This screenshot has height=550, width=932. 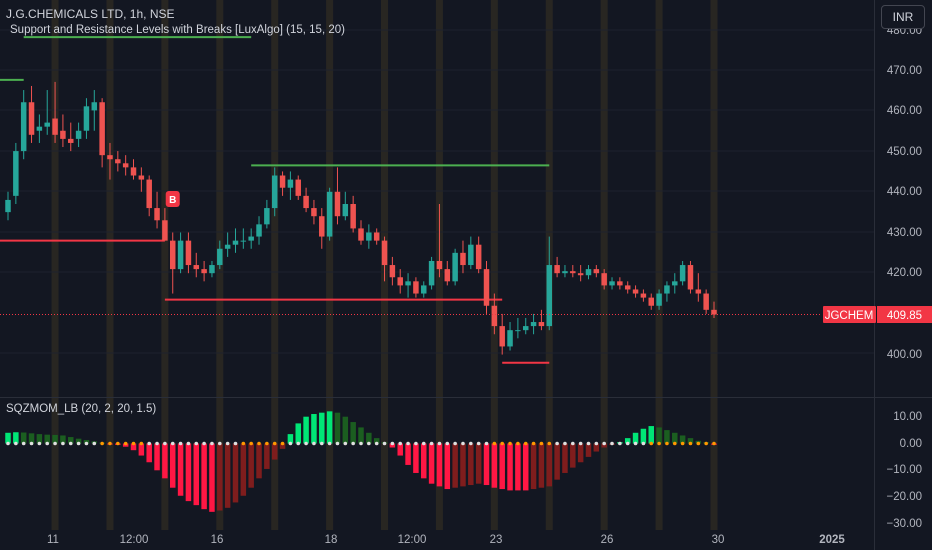 I want to click on price-tick-420: 420.00, so click(x=904, y=273).